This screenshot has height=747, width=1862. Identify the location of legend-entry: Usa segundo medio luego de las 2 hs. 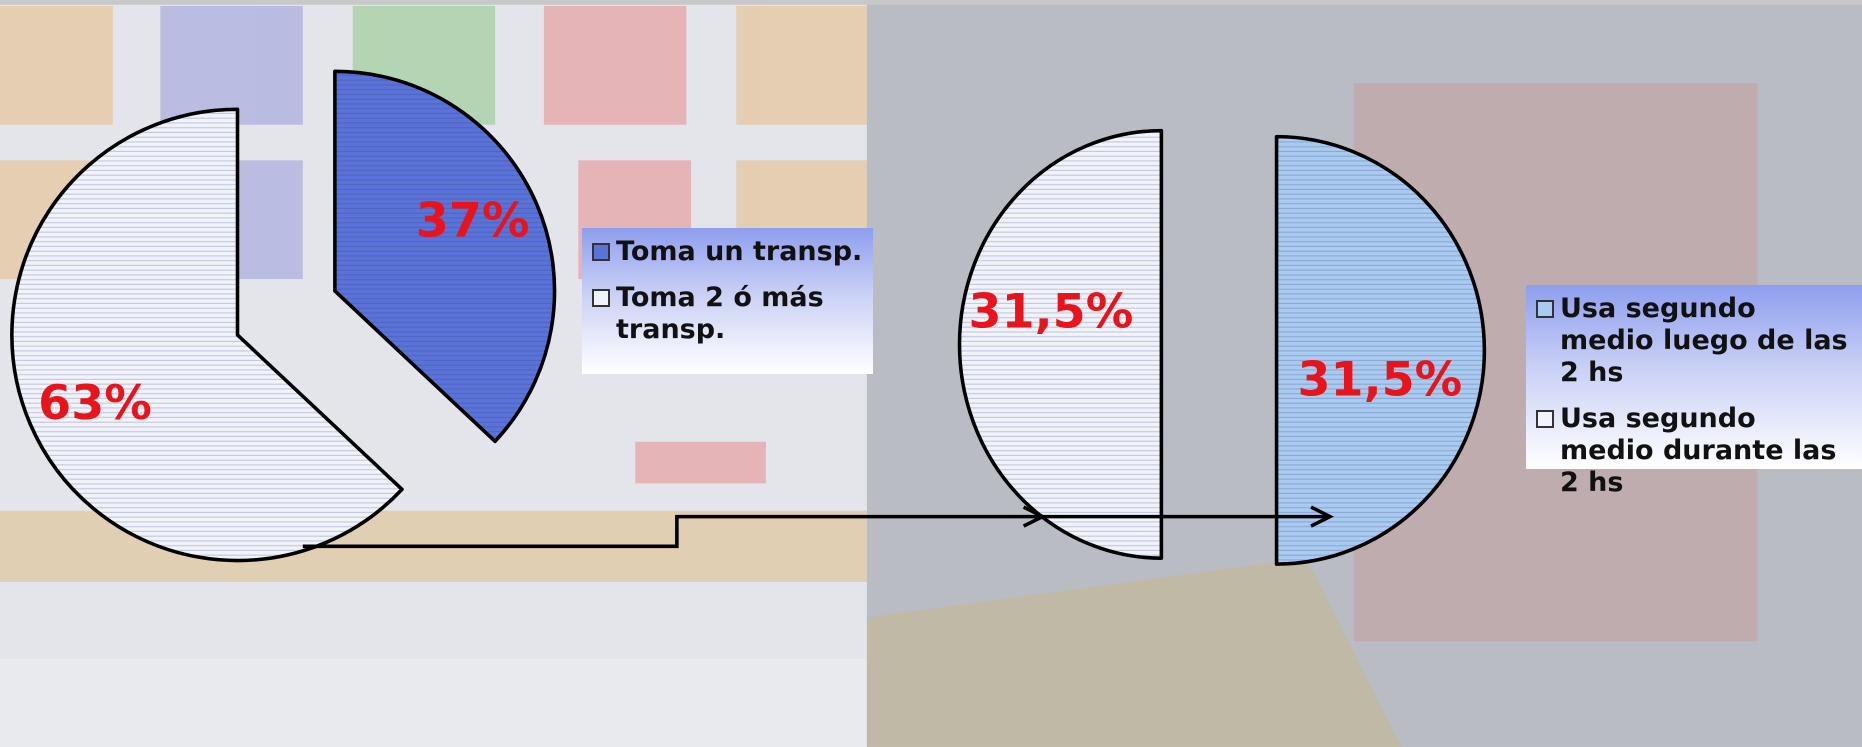
(1695, 341).